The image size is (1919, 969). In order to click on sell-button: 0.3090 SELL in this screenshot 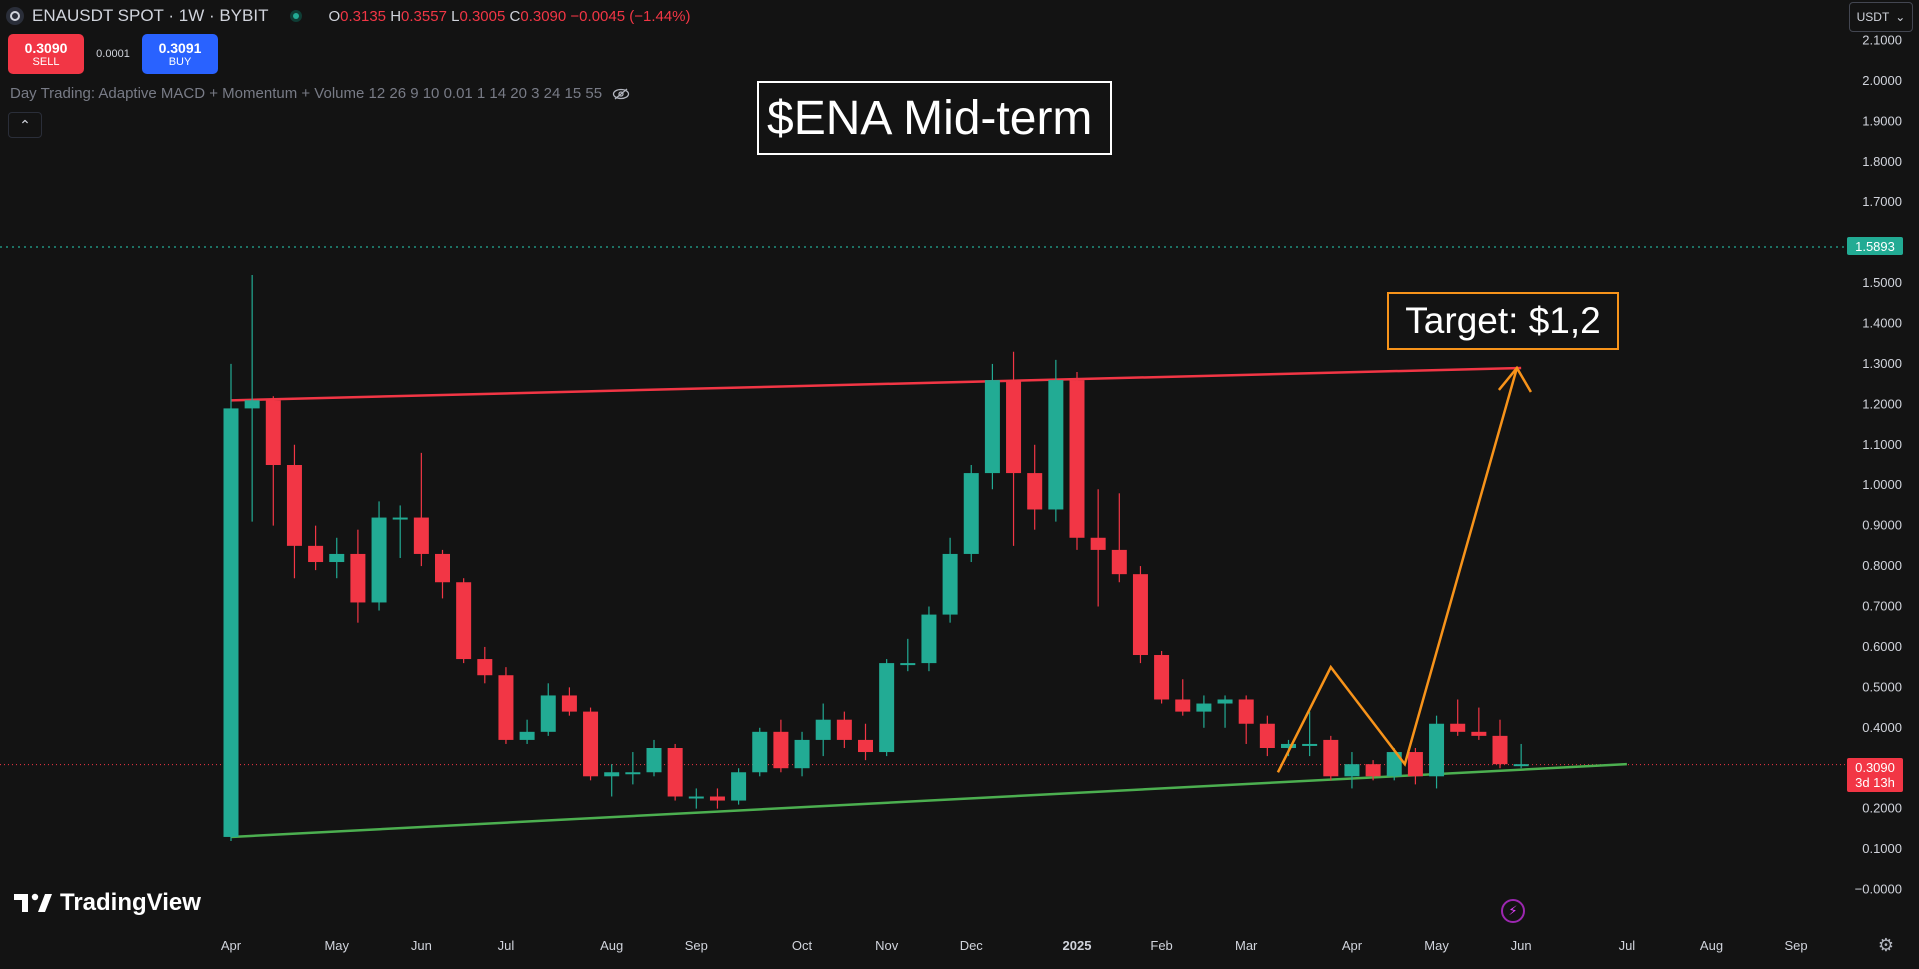, I will do `click(46, 54)`.